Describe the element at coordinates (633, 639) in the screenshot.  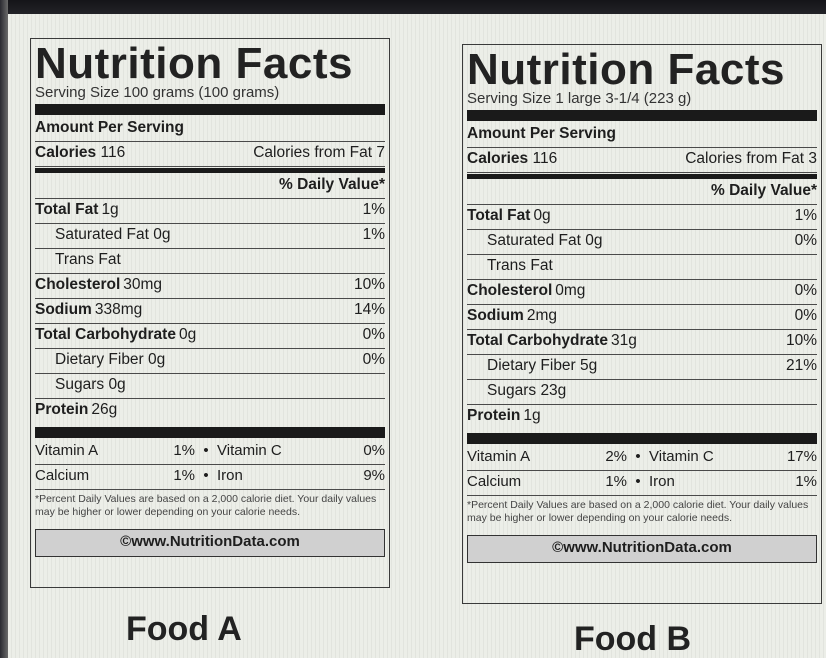
I see `food-b-caption: Food B` at that location.